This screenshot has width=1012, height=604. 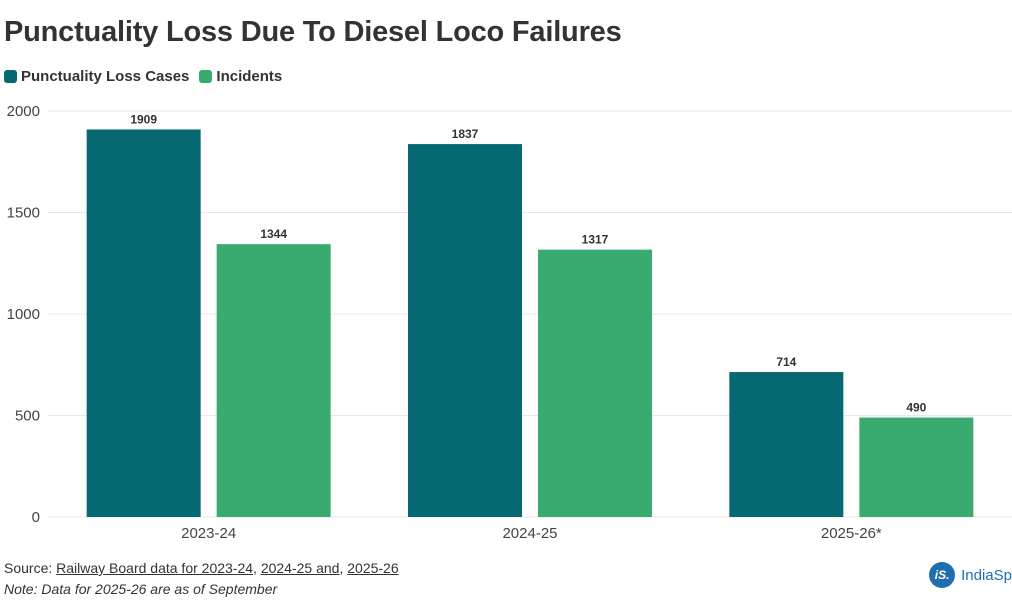 I want to click on source-prefix: Source:, so click(x=30, y=568).